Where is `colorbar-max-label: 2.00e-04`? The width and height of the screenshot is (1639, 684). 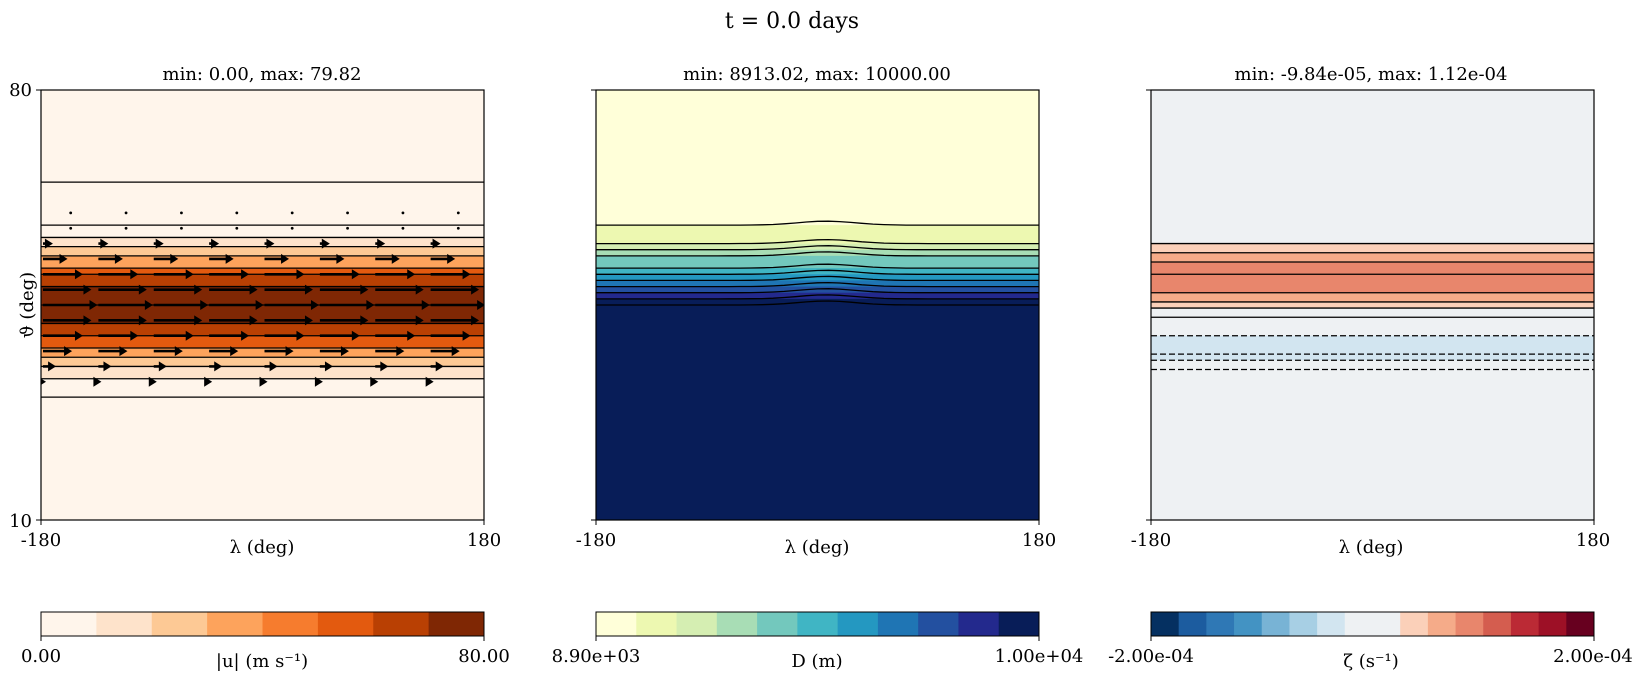 colorbar-max-label: 2.00e-04 is located at coordinates (1593, 656).